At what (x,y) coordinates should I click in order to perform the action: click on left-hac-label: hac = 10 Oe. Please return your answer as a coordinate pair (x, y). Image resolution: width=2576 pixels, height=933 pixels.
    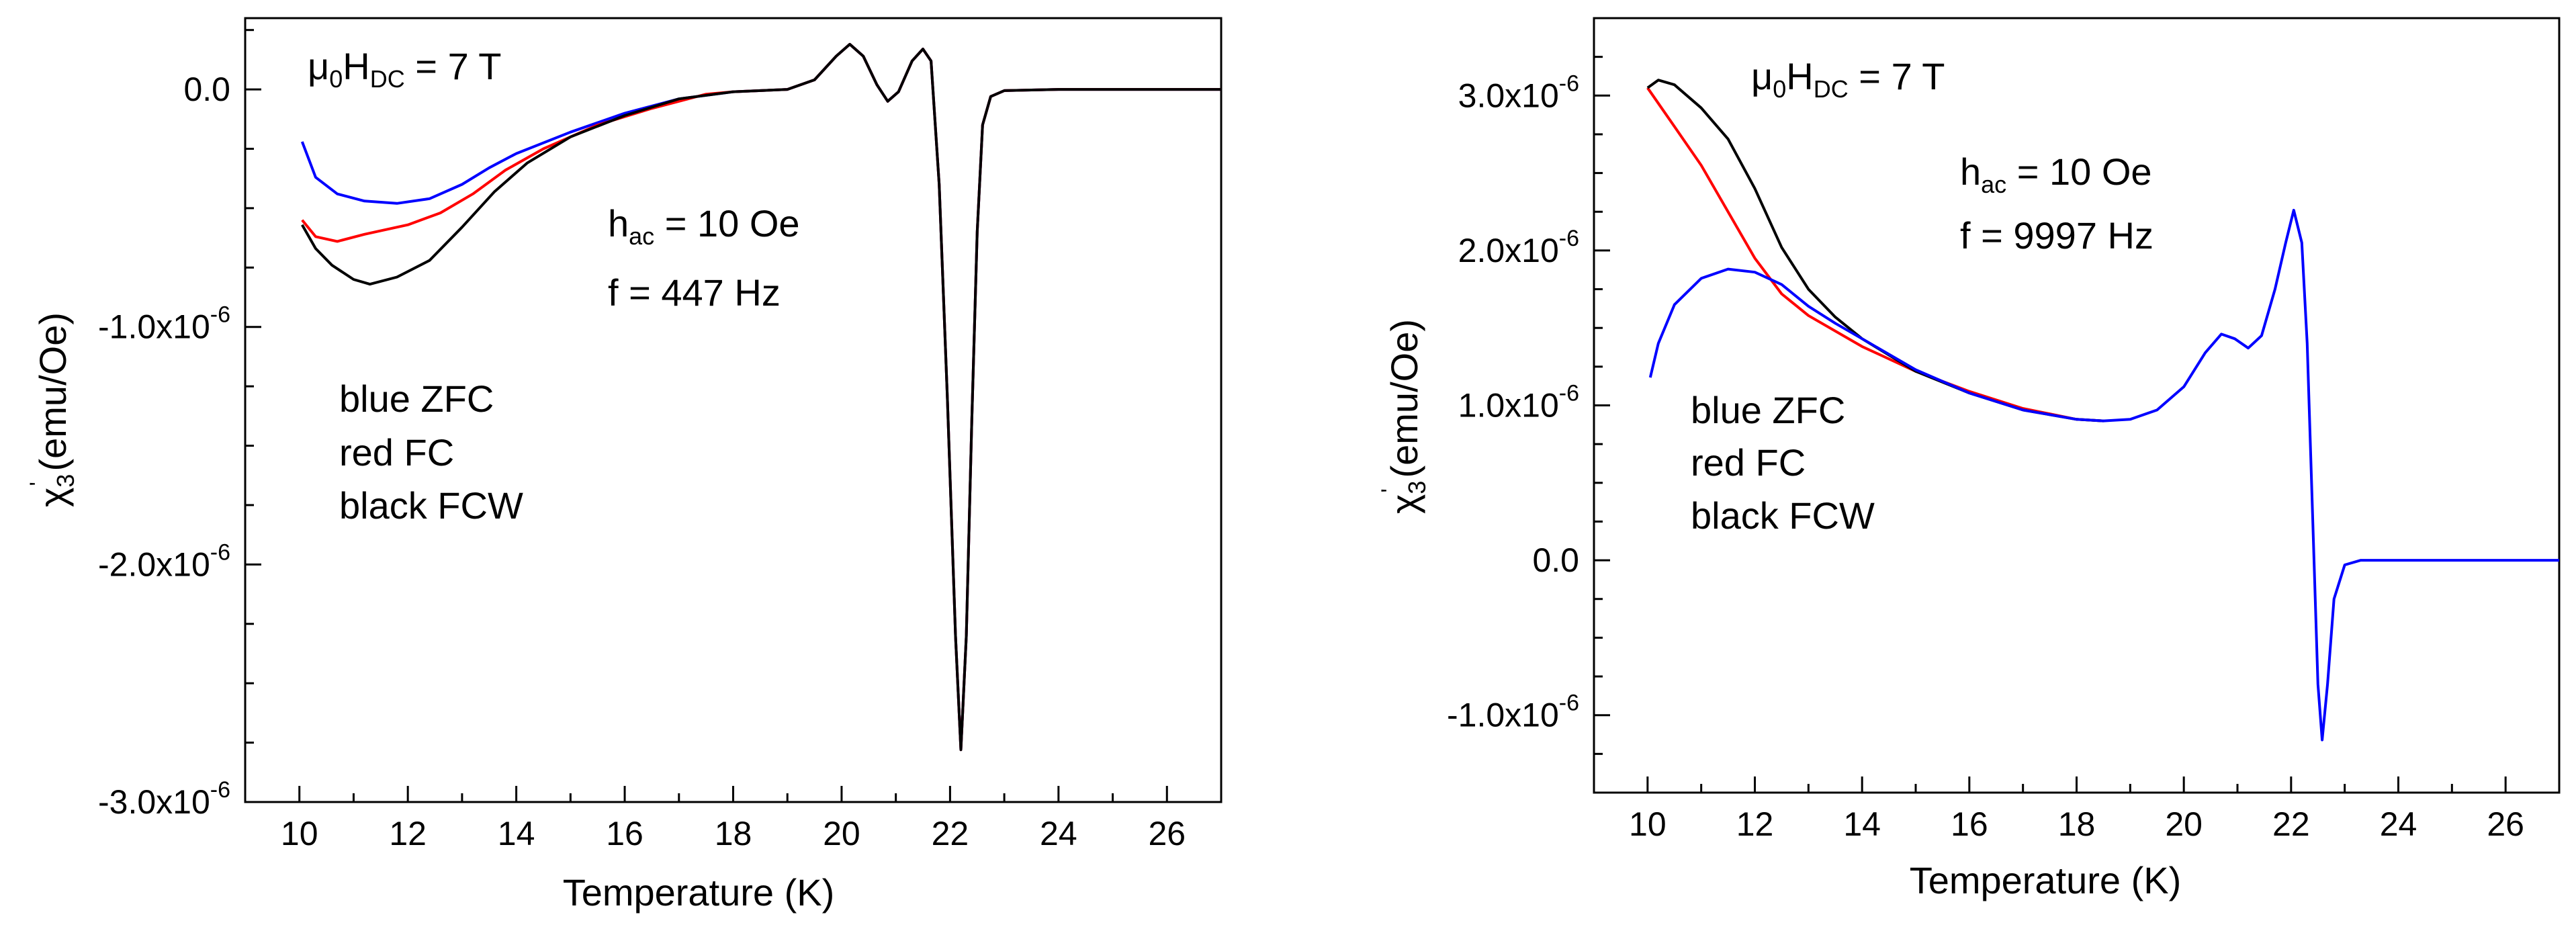
    Looking at the image, I should click on (704, 226).